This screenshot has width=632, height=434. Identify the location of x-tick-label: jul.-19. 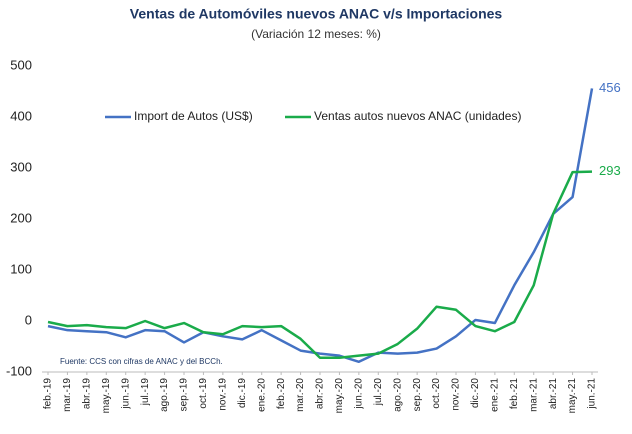
(145, 392).